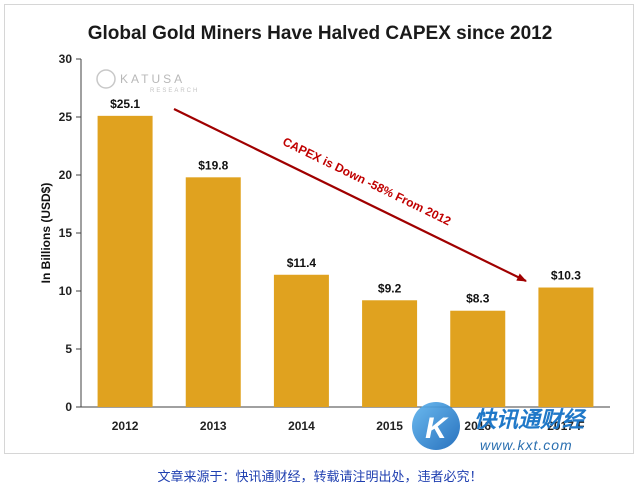 The image size is (640, 493). I want to click on data-label: $11.4, so click(302, 263).